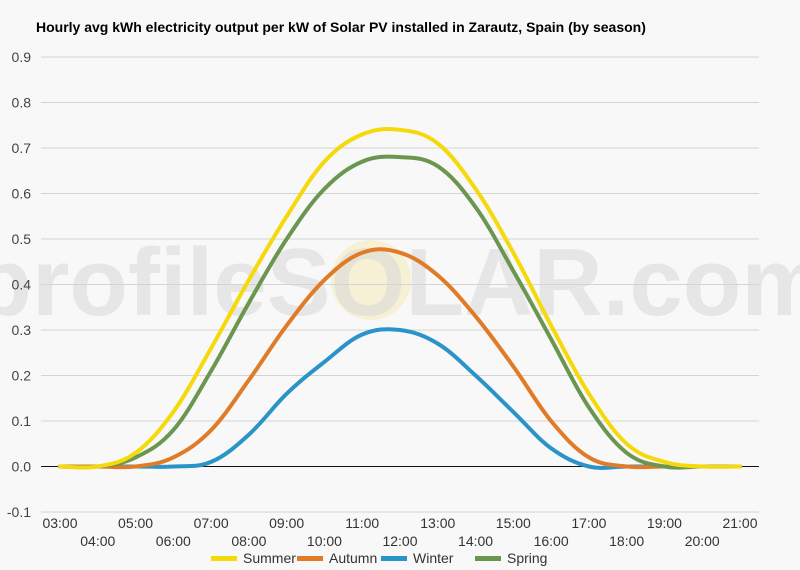  I want to click on x-tick-label: 03:00, so click(59, 523).